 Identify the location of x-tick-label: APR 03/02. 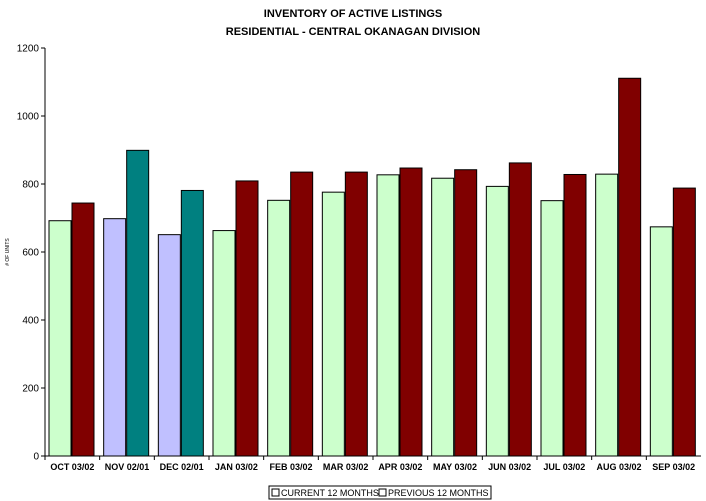
(400, 467).